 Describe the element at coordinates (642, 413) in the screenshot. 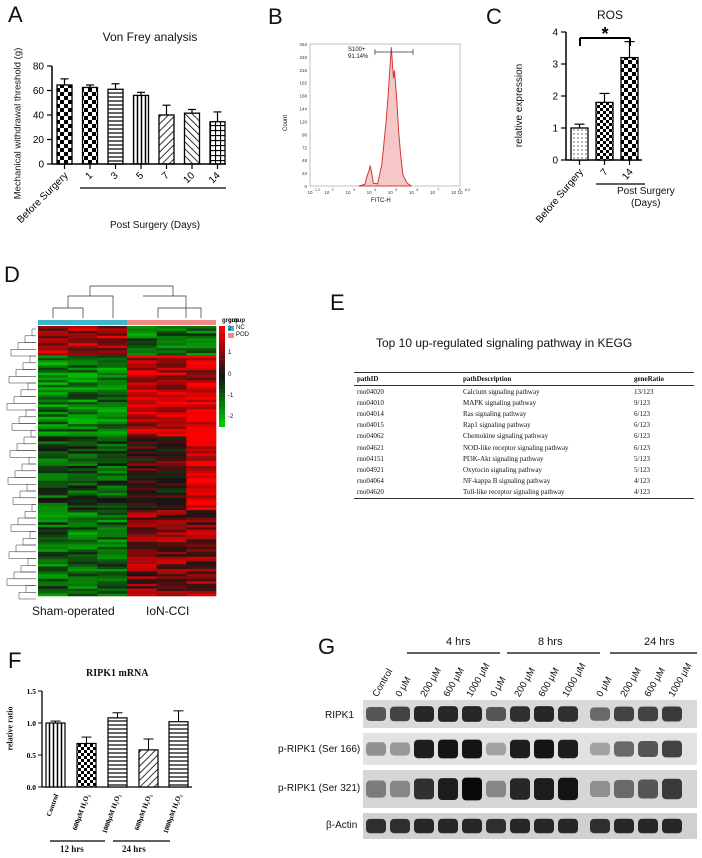

I see `cell-ratio: 6/123` at that location.